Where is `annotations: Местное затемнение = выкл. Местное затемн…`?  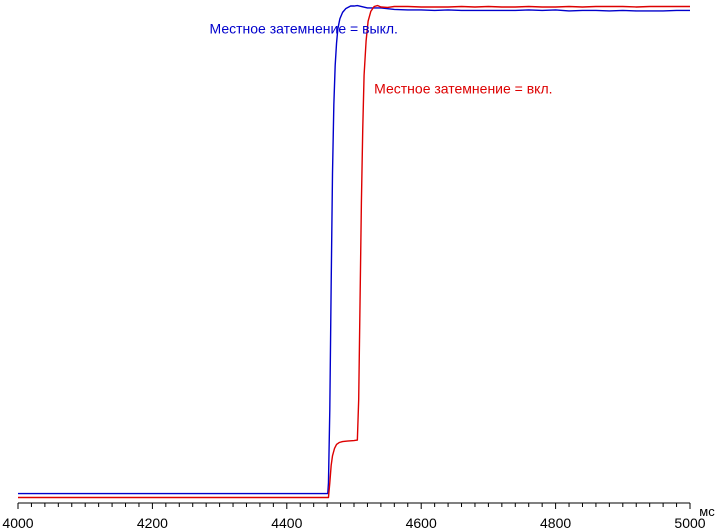
annotations: Местное затемнение = выкл. Местное затемн… is located at coordinates (381, 59).